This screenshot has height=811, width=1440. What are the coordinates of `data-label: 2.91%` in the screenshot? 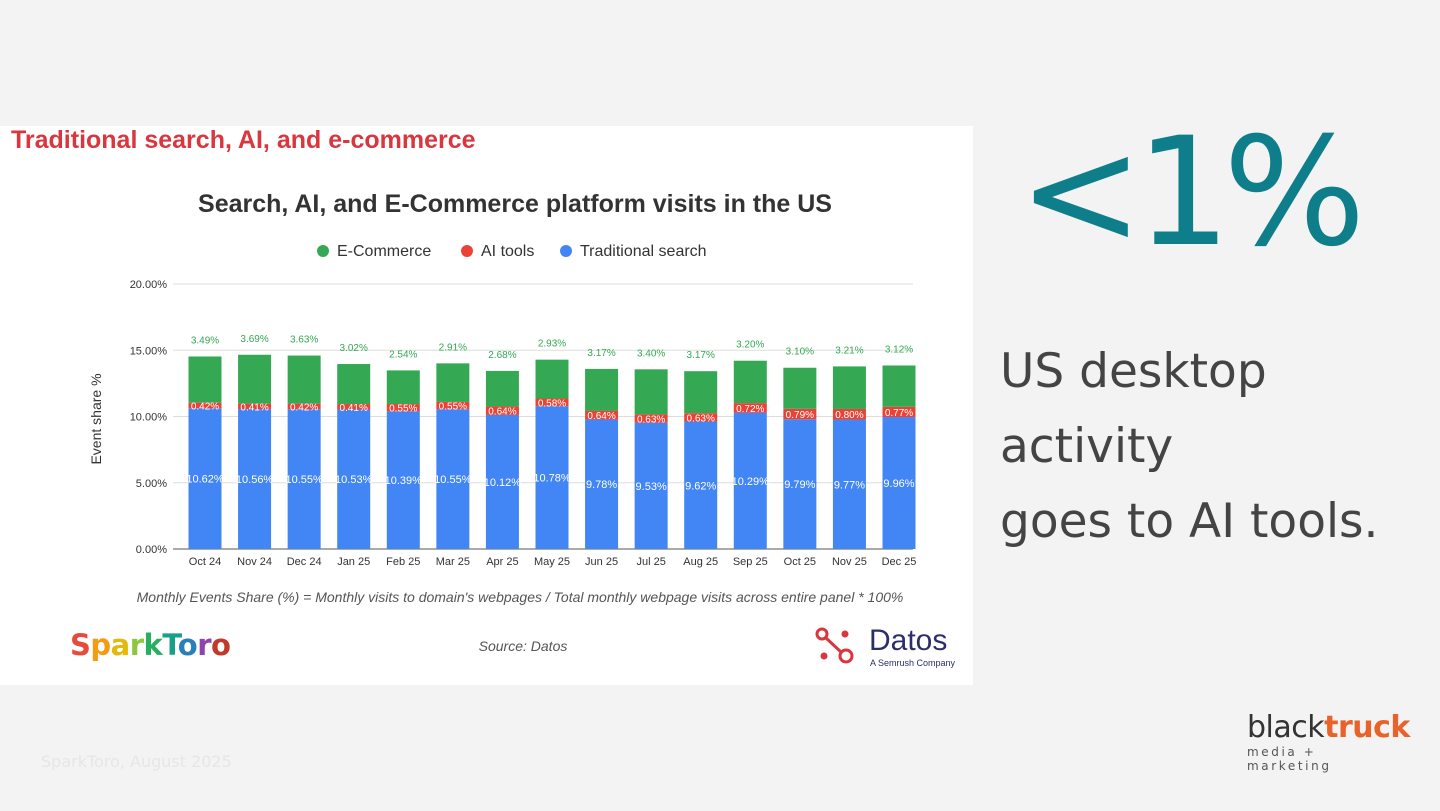 It's located at (453, 347).